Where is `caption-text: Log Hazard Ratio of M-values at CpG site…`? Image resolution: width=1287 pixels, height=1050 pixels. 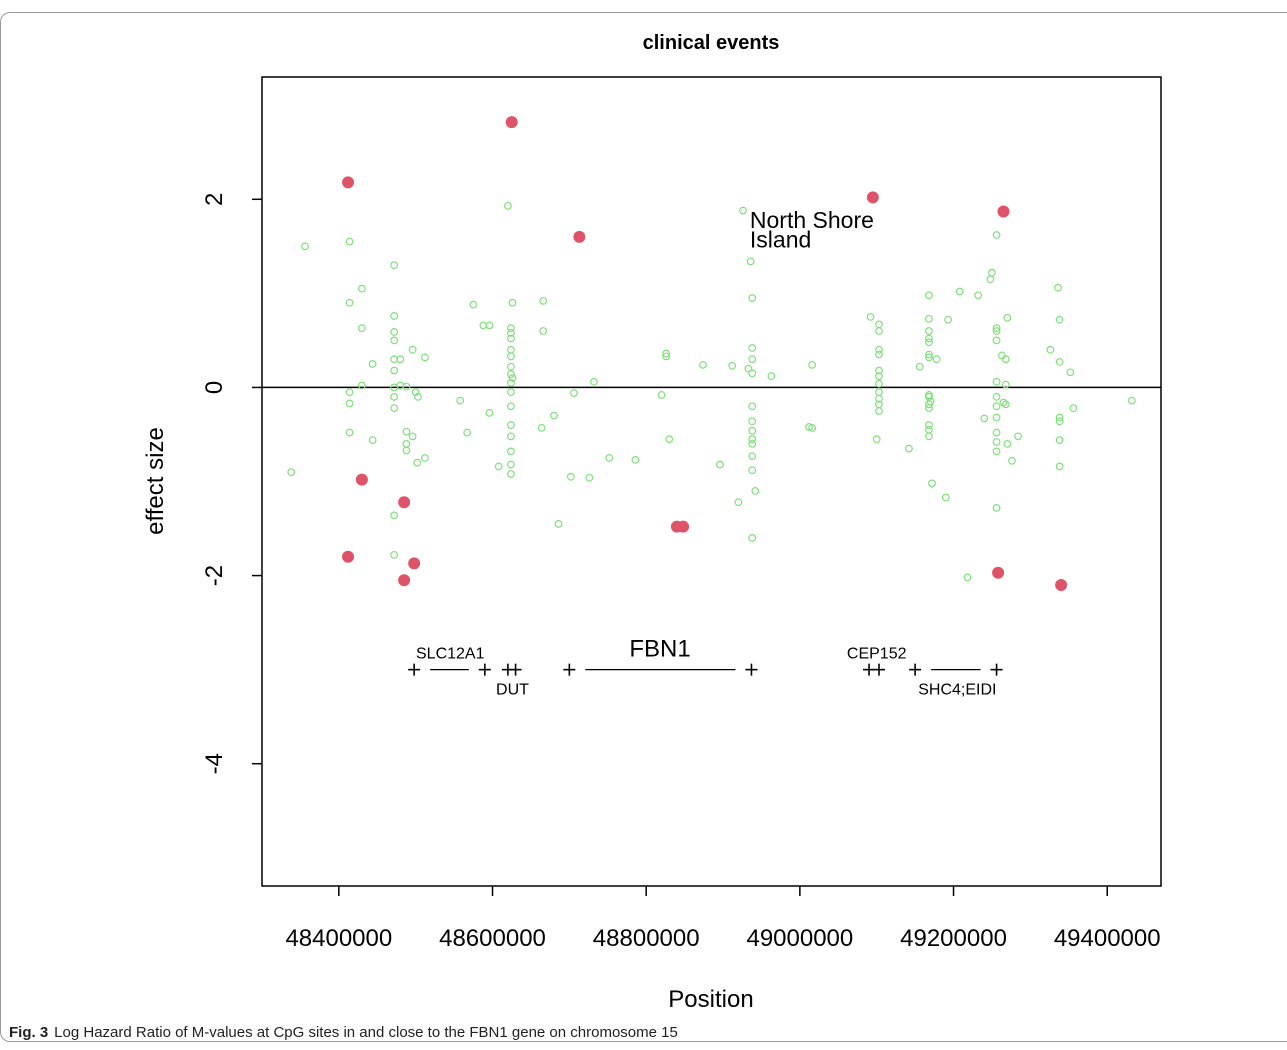 caption-text: Log Hazard Ratio of M-values at CpG site… is located at coordinates (366, 1032).